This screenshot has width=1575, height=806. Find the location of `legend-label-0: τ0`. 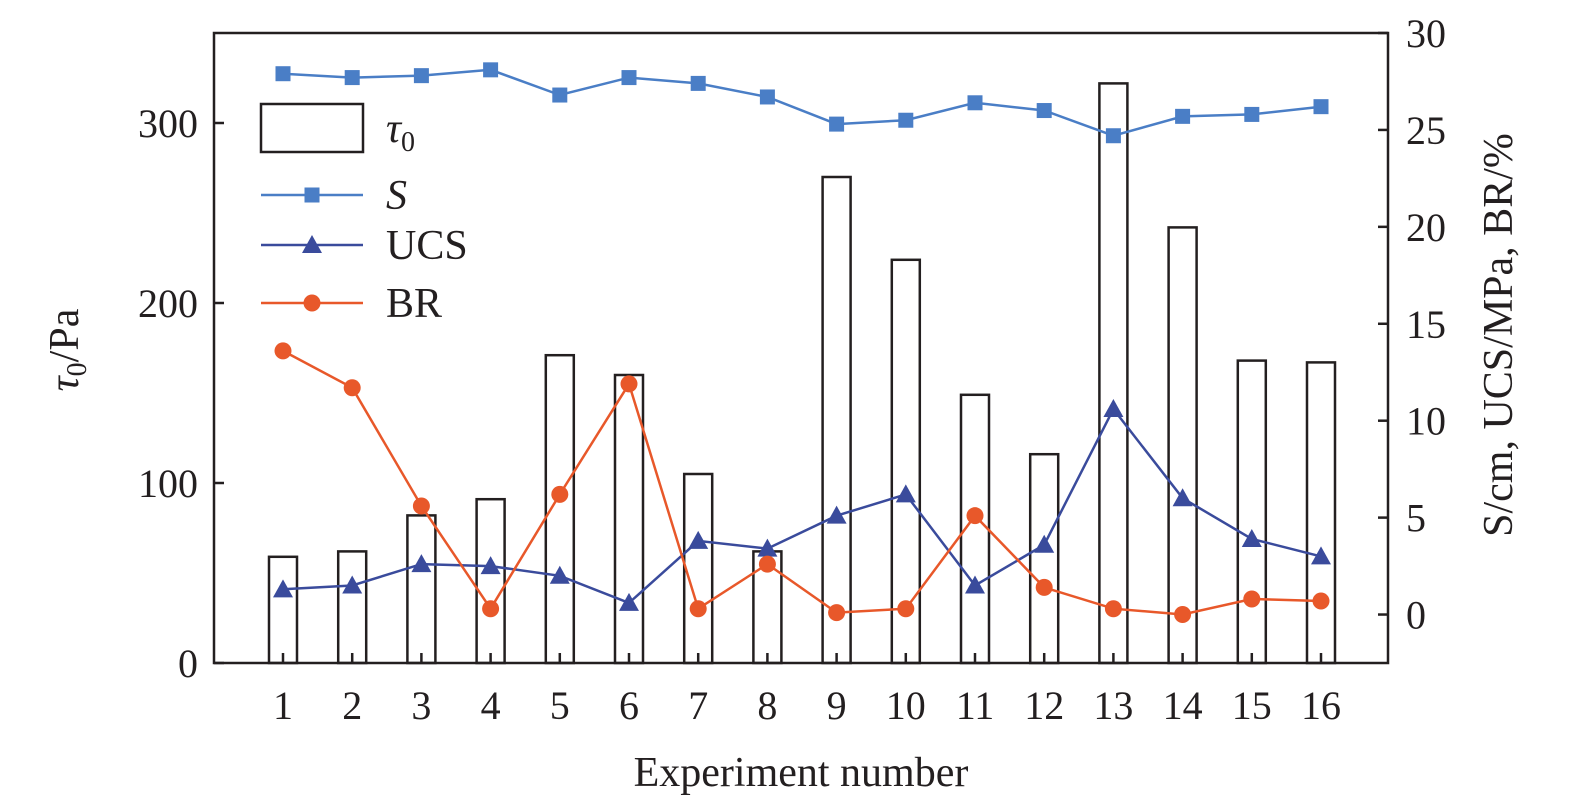

legend-label-0: τ0 is located at coordinates (400, 132).